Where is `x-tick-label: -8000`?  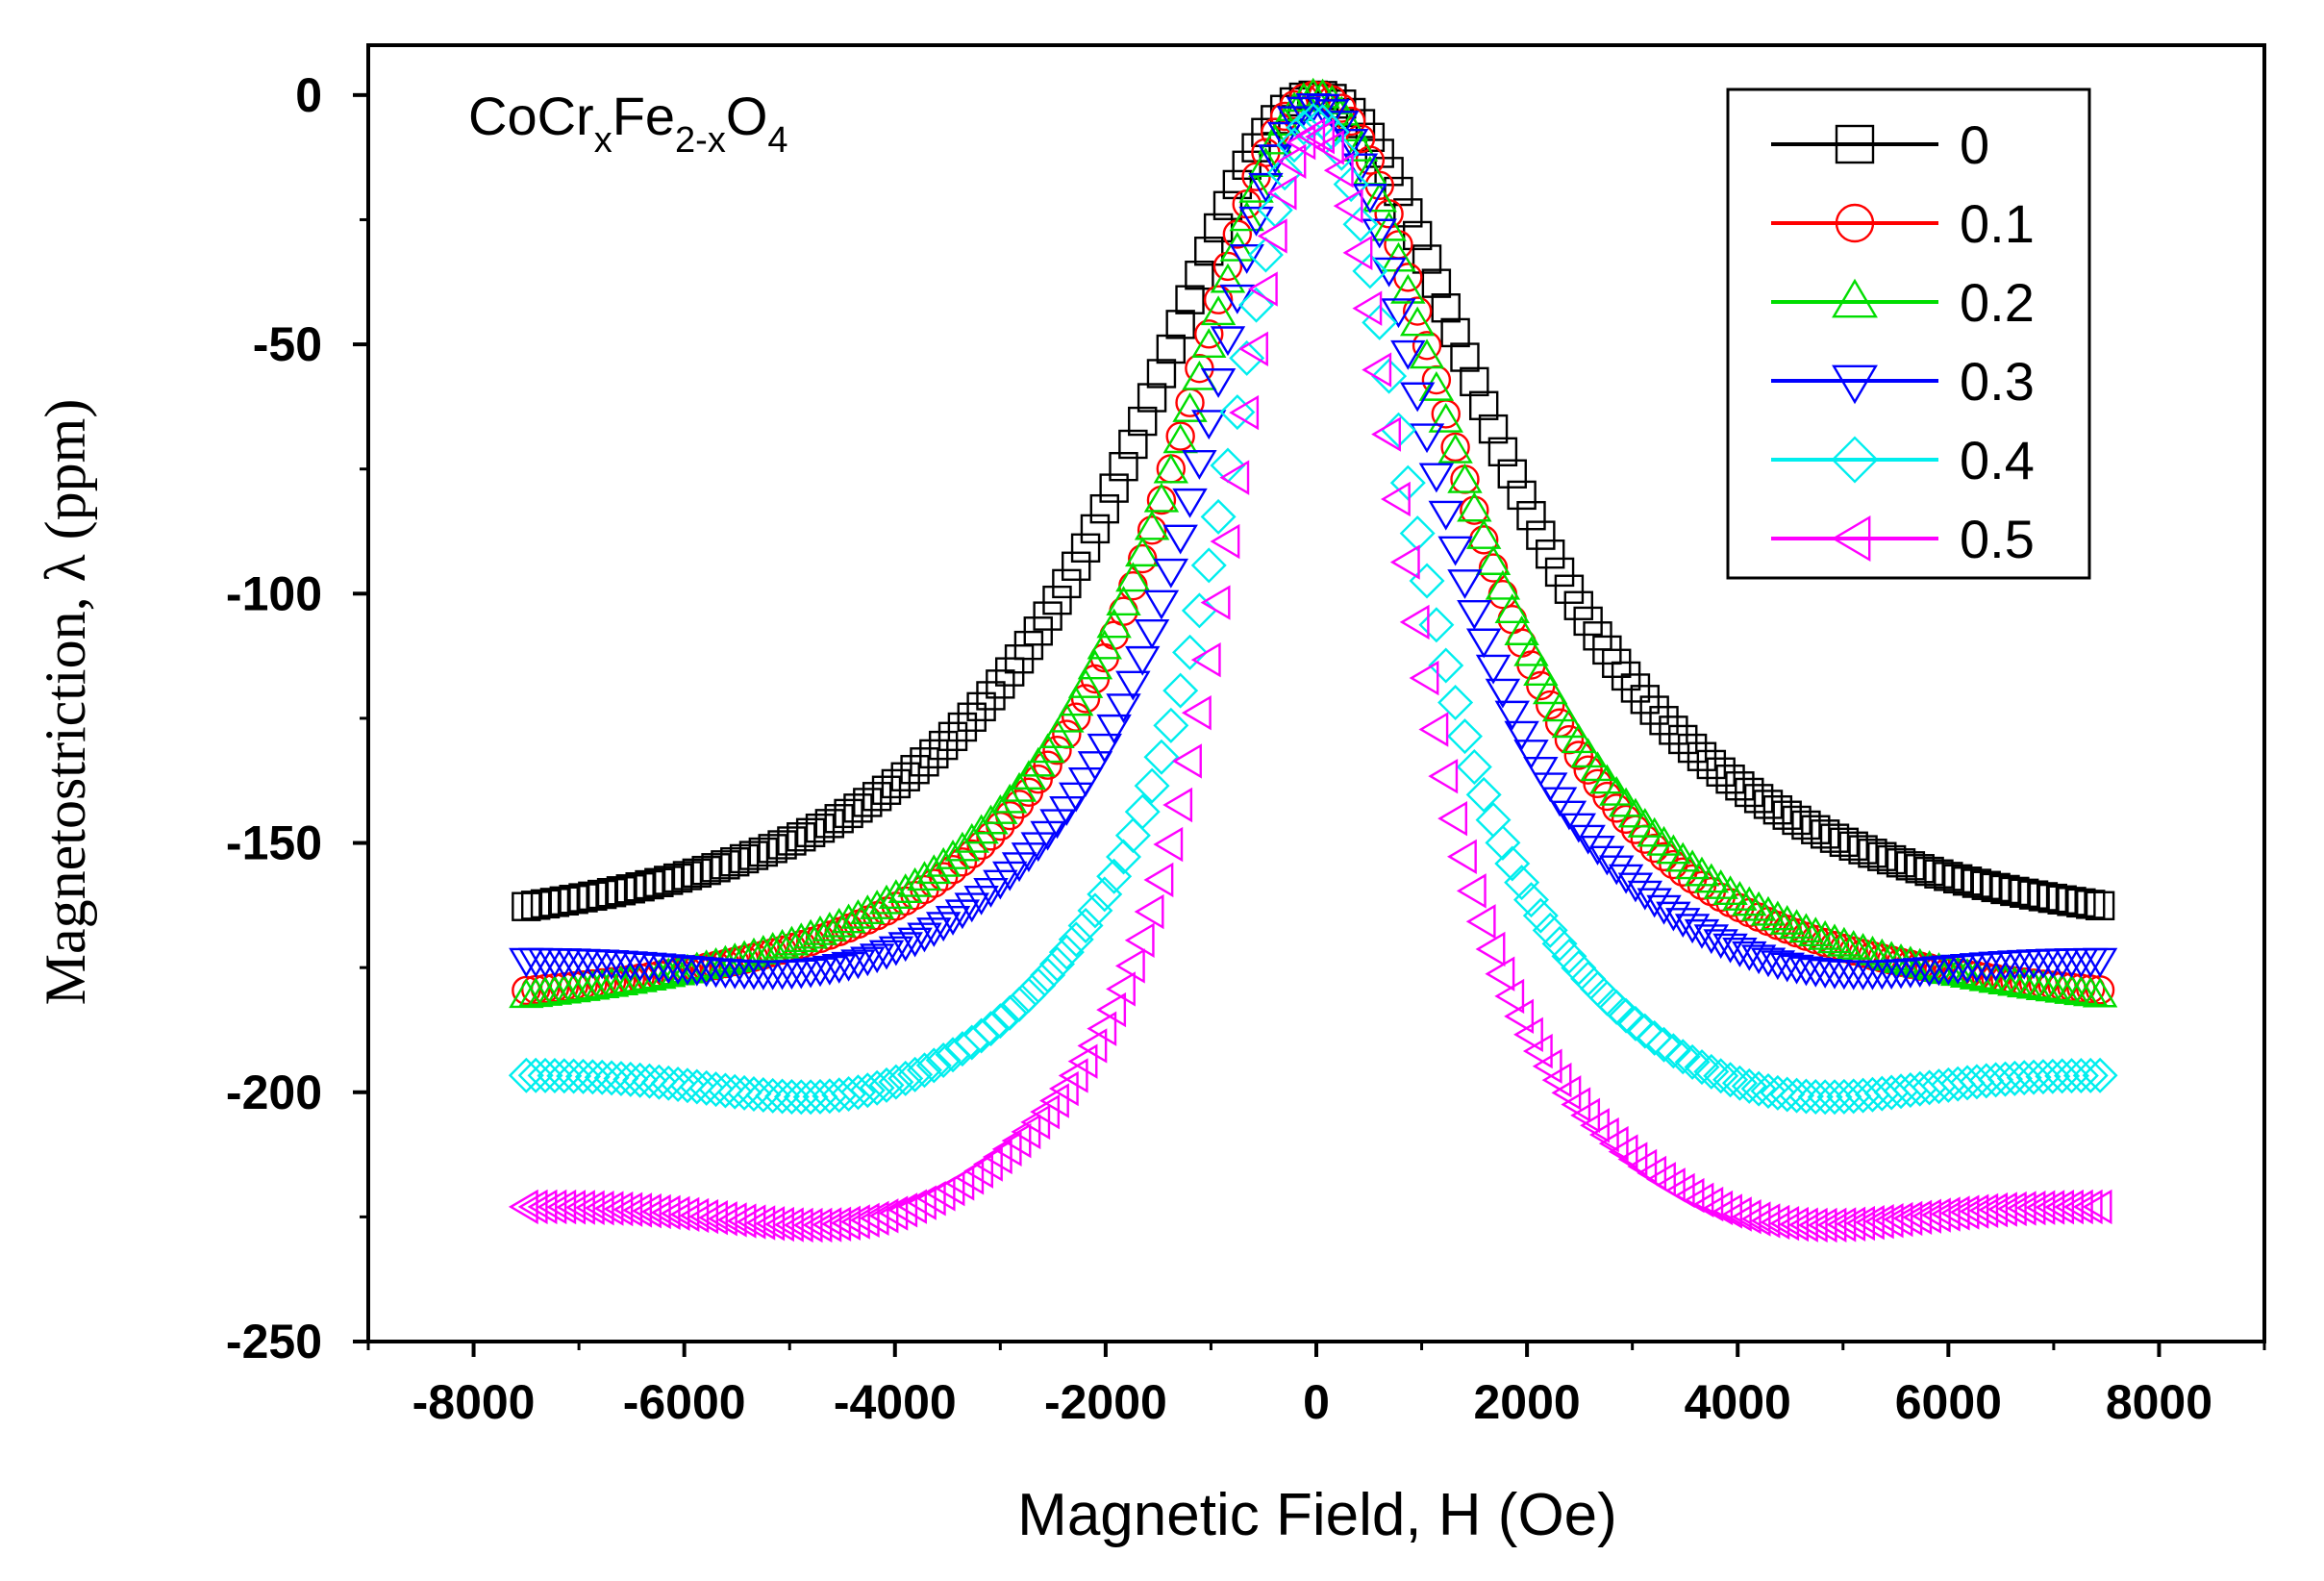
x-tick-label: -8000 is located at coordinates (474, 1402).